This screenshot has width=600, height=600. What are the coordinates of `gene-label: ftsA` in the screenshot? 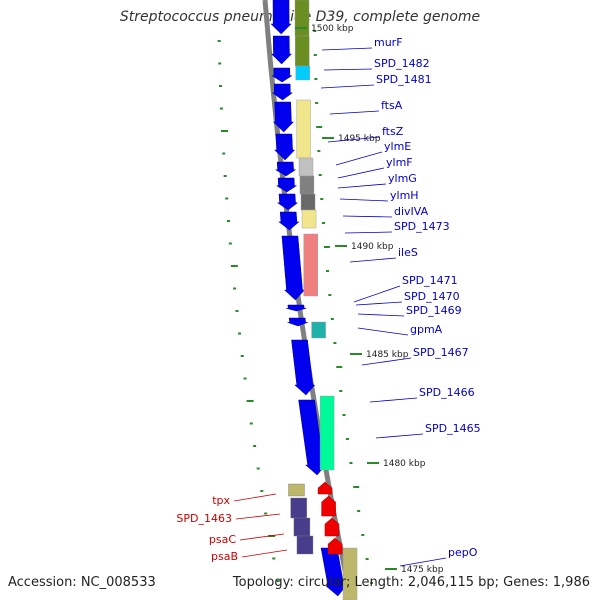 It's located at (392, 105).